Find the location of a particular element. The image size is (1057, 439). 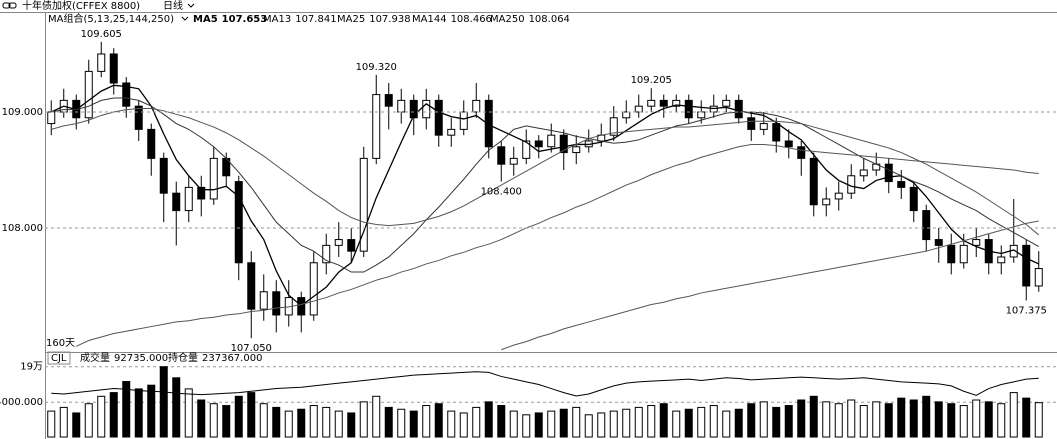

ma-legend: MA13 107.841 is located at coordinates (300, 19).